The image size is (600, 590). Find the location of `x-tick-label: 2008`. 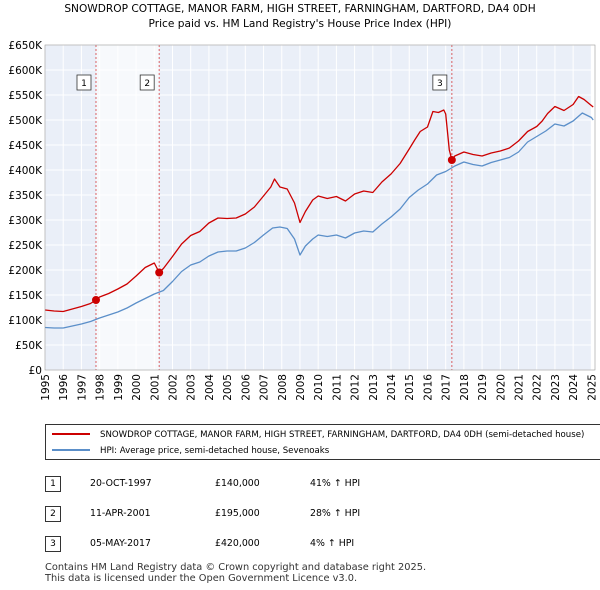

x-tick-label: 2008 is located at coordinates (283, 387).